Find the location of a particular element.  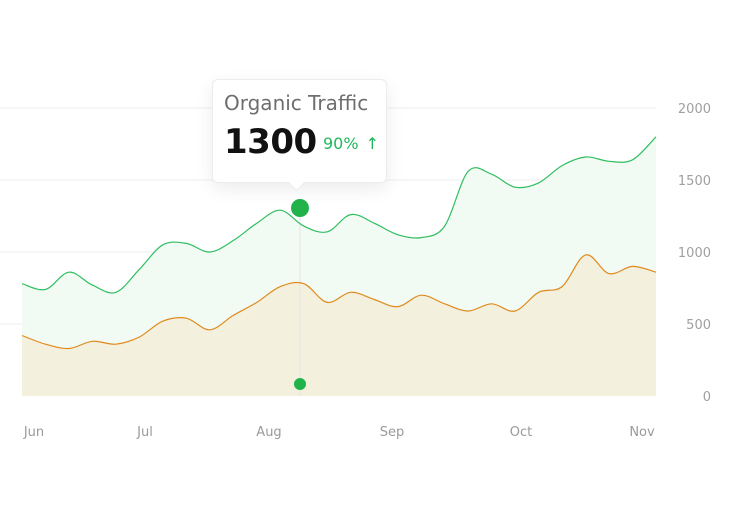

y-tick-label: 500 is located at coordinates (698, 325).